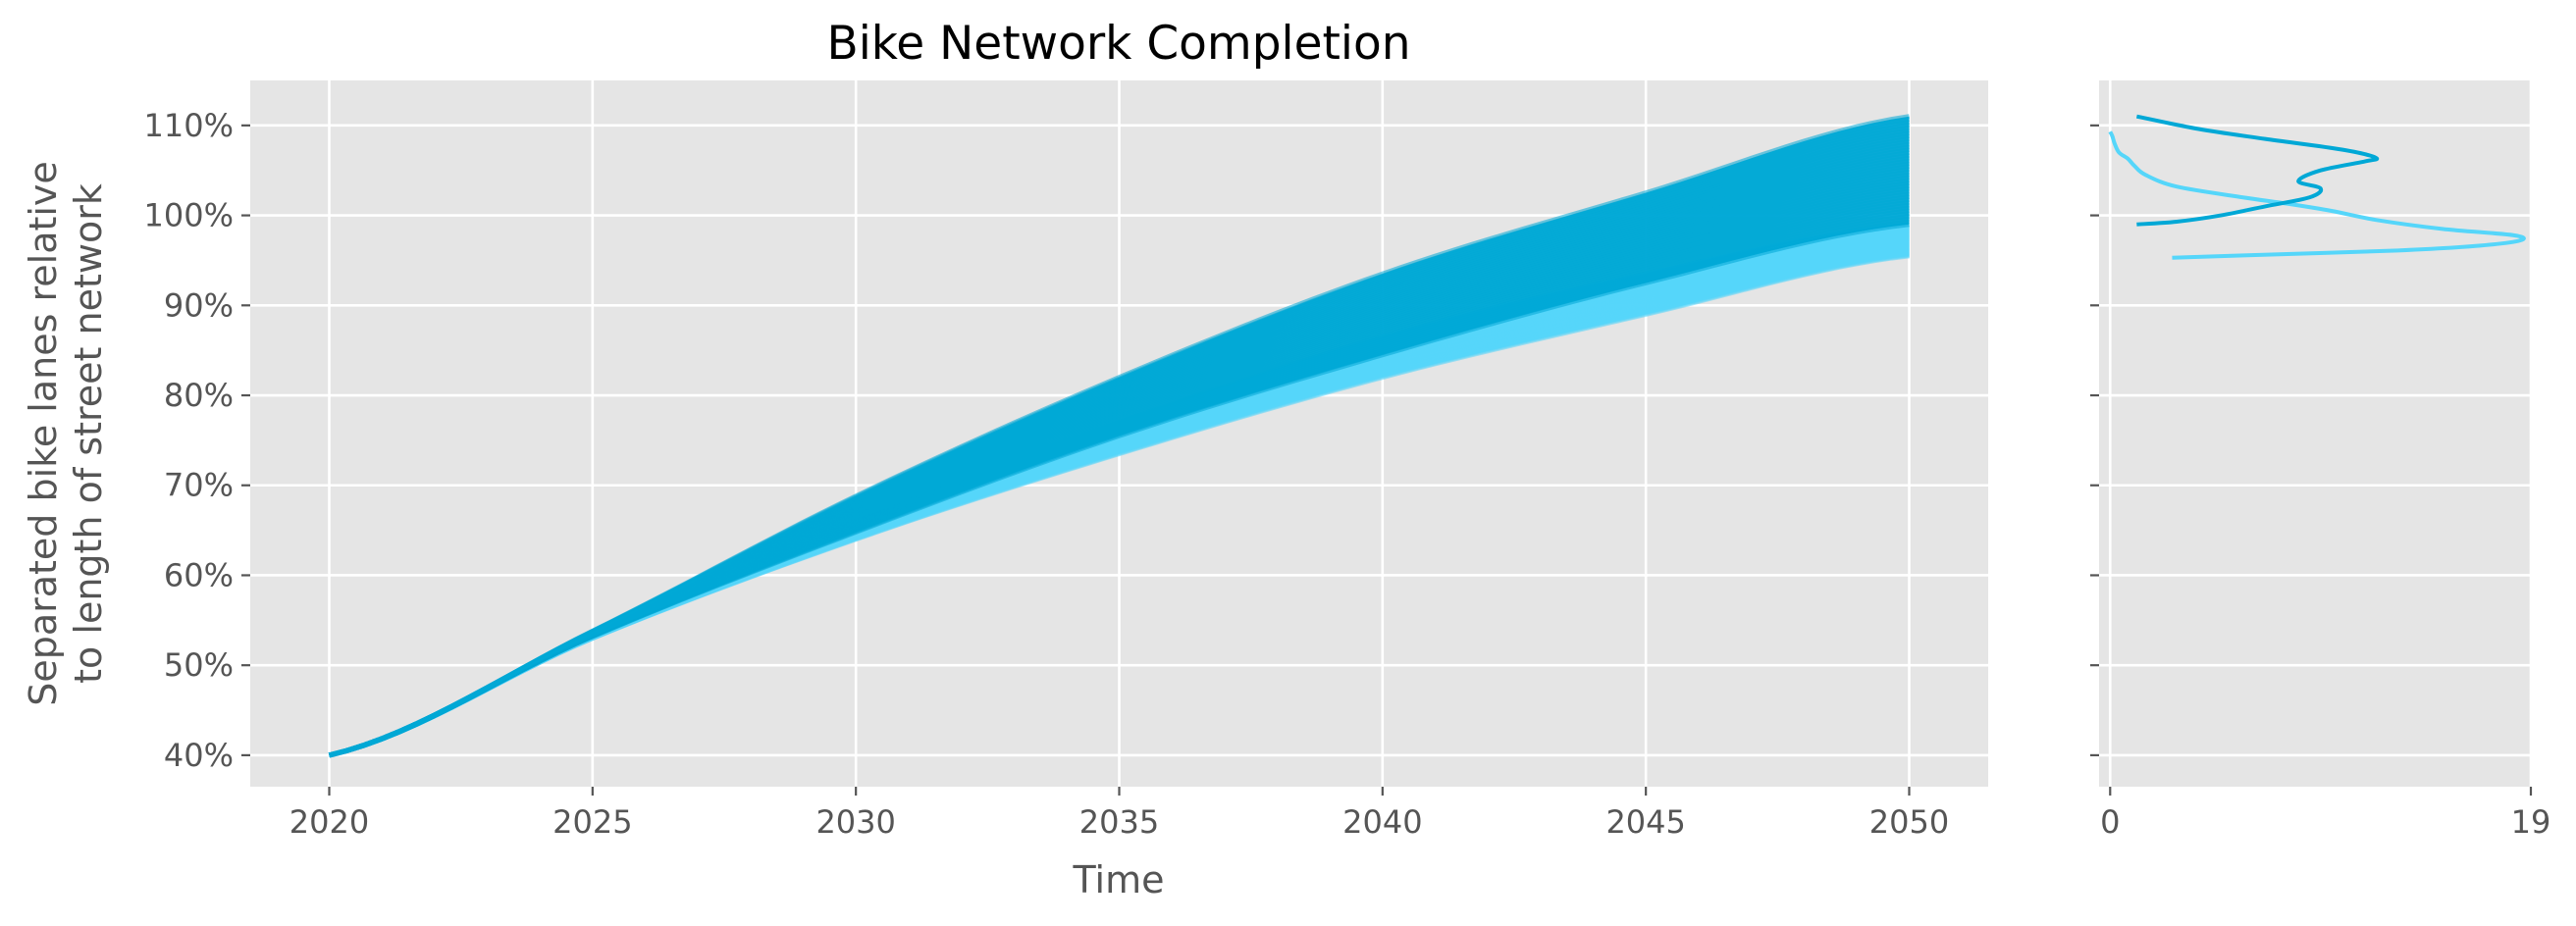 Image resolution: width=2576 pixels, height=926 pixels. What do you see at coordinates (1119, 879) in the screenshot?
I see `x-axis-label: Time` at bounding box center [1119, 879].